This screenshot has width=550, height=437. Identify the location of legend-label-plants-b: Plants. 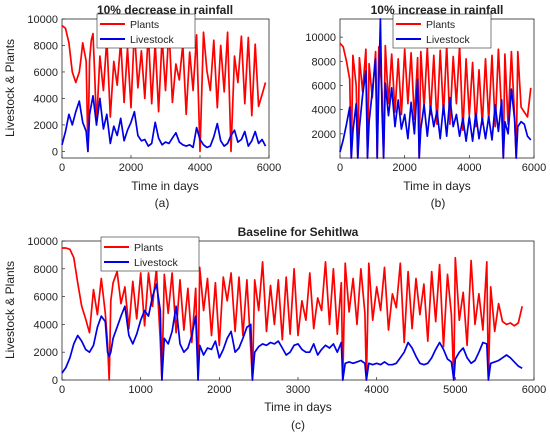
(440, 25).